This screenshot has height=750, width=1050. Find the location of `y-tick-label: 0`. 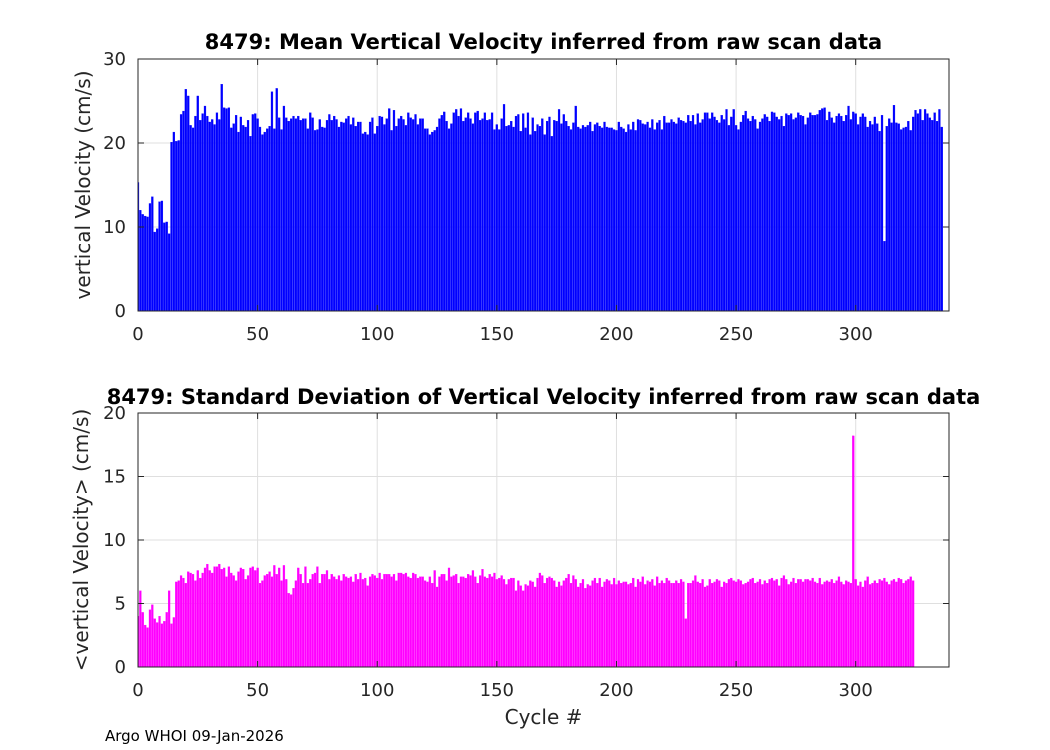

y-tick-label: 0 is located at coordinates (120, 667).